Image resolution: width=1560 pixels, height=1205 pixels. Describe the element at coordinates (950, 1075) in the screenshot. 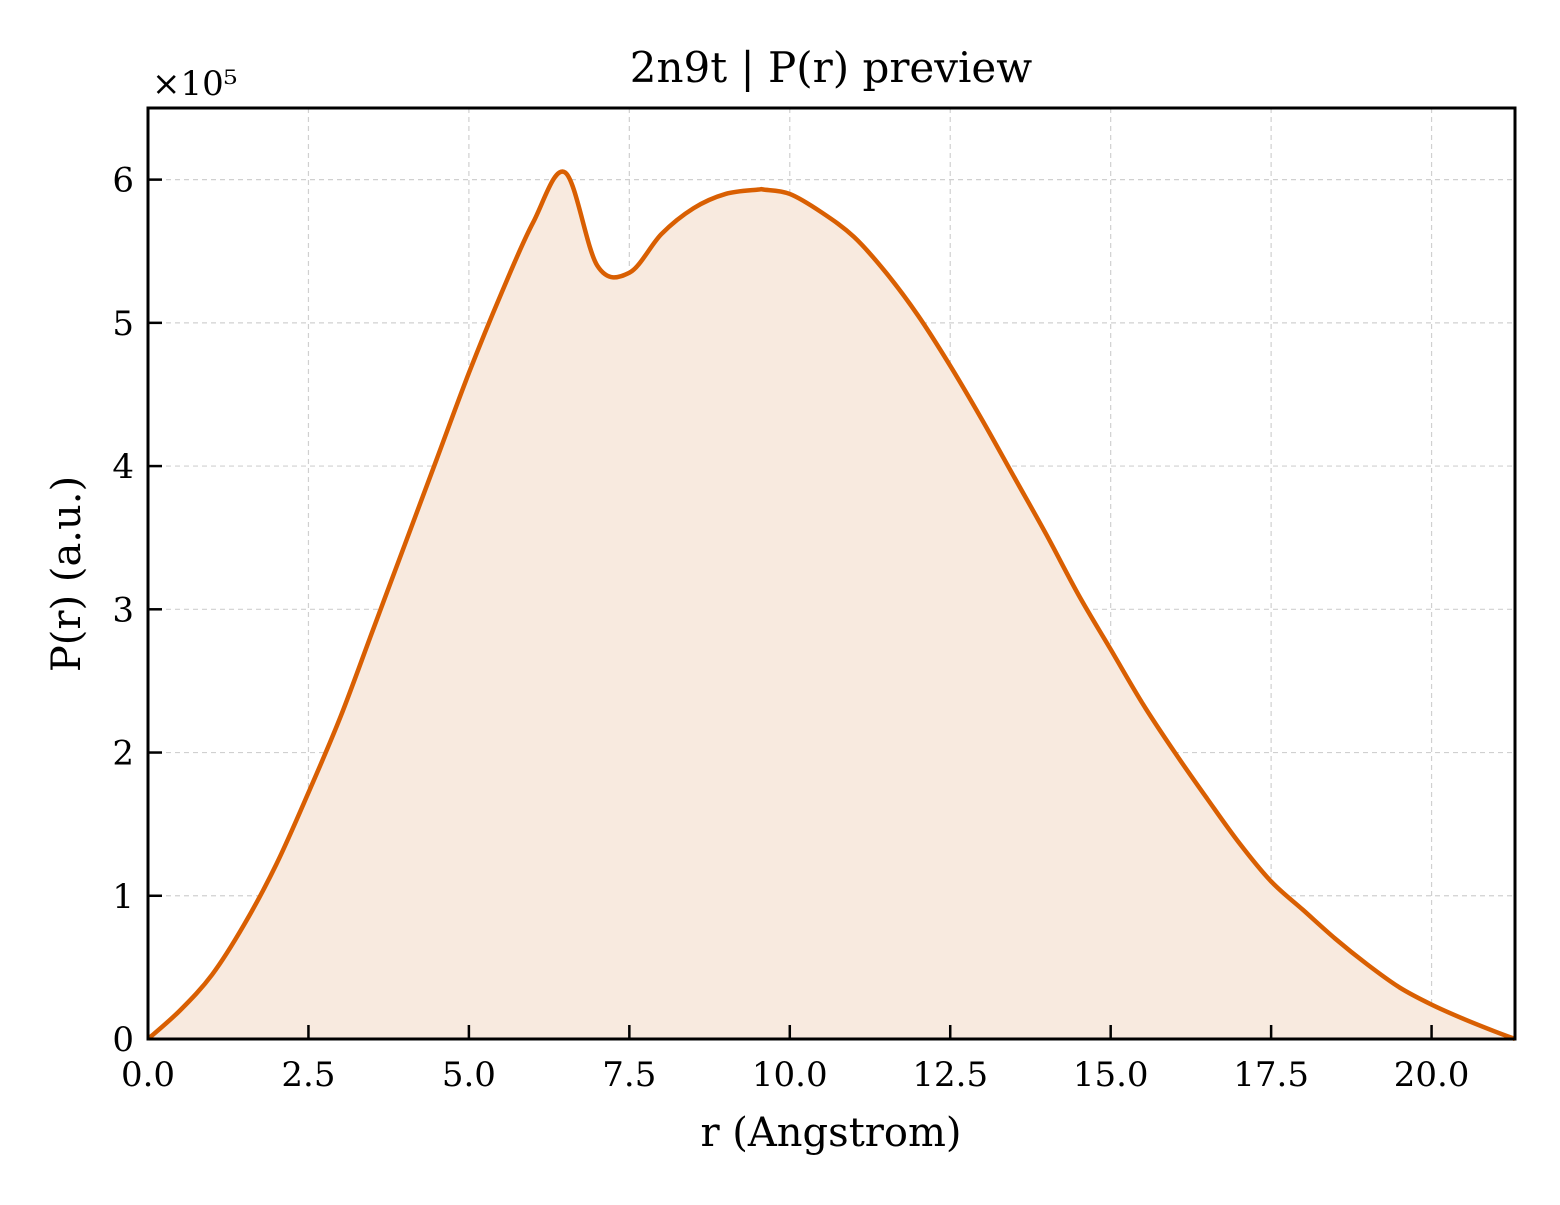

I see `x-tick-label: 12.5` at that location.